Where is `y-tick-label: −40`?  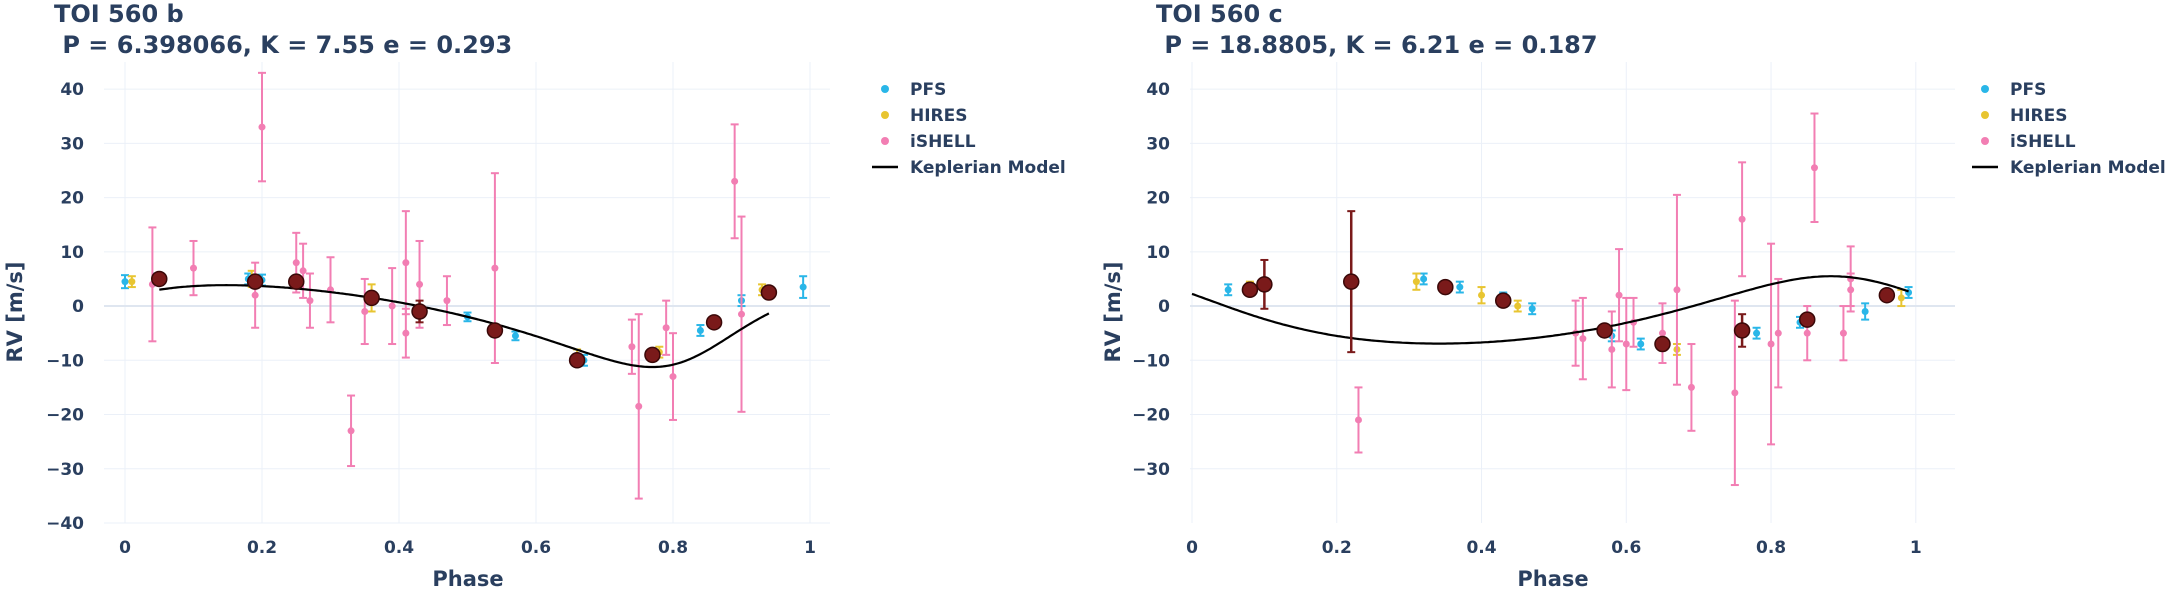 y-tick-label: −40 is located at coordinates (65, 524).